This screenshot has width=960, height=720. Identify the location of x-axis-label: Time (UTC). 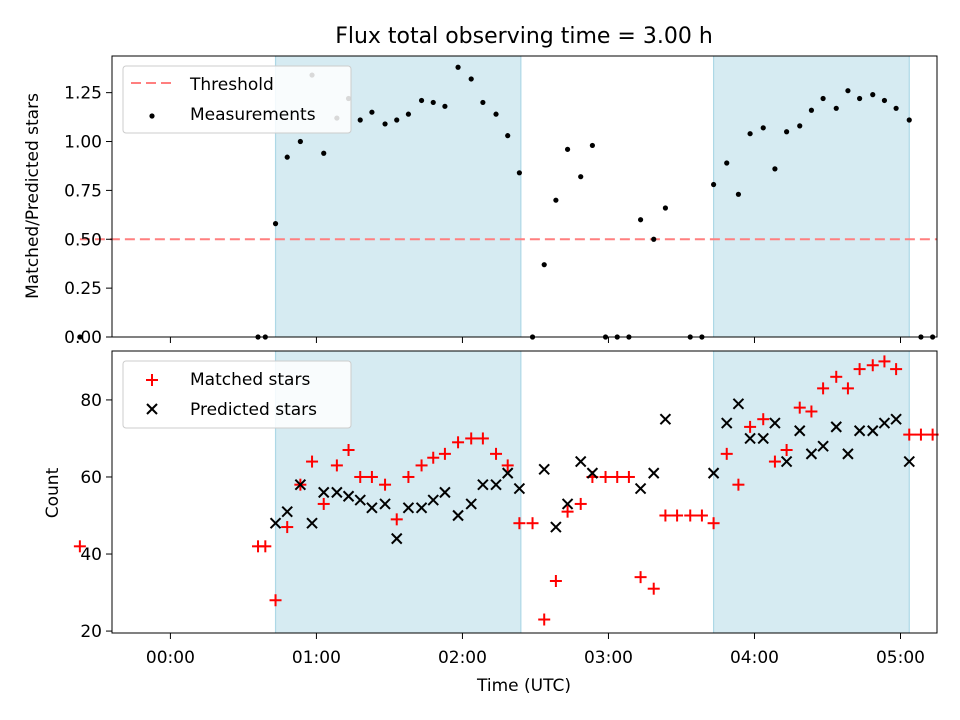
(523, 686).